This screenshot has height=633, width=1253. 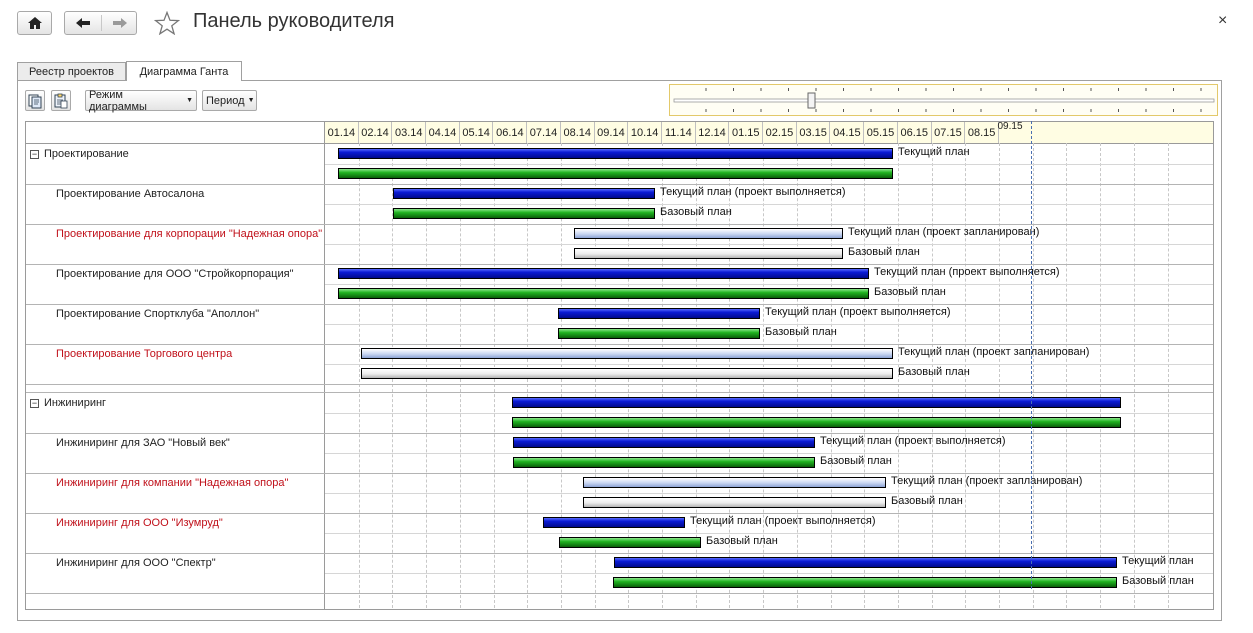 What do you see at coordinates (34, 23) in the screenshot?
I see `home-button` at bounding box center [34, 23].